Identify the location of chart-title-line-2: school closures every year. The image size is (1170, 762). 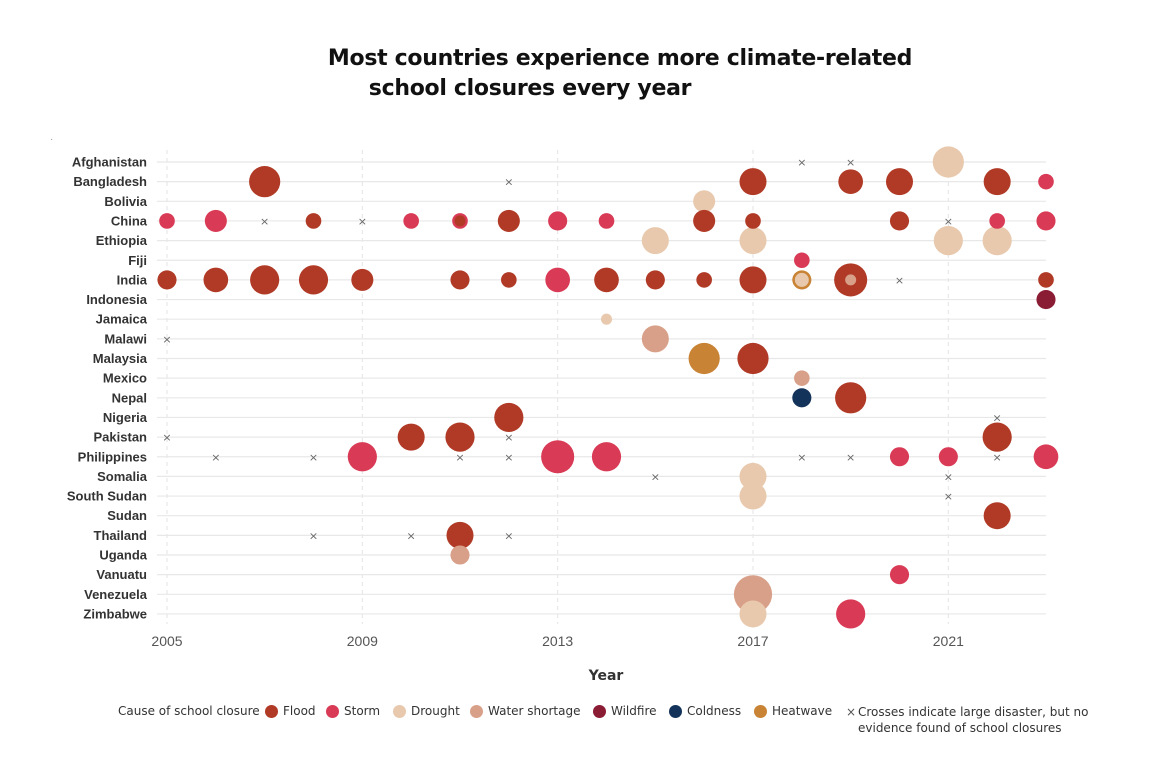
(530, 88).